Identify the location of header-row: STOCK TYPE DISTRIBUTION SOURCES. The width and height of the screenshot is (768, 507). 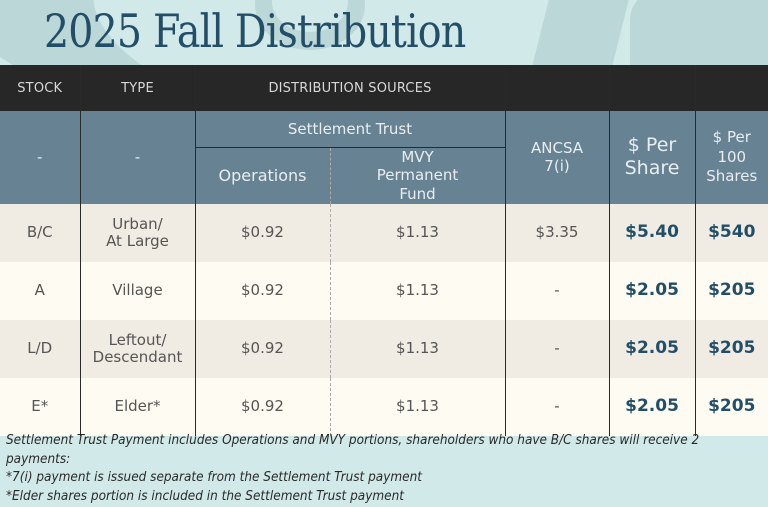
(384, 88).